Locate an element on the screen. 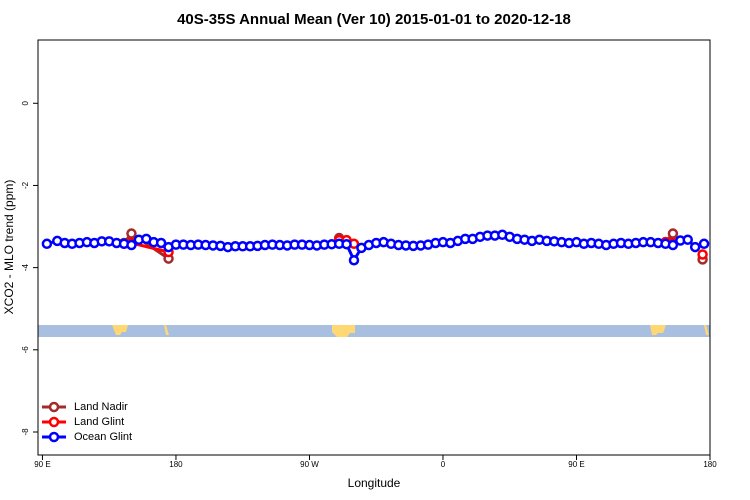 This screenshot has height=500, width=750. x-tick-label: 0 is located at coordinates (443, 464).